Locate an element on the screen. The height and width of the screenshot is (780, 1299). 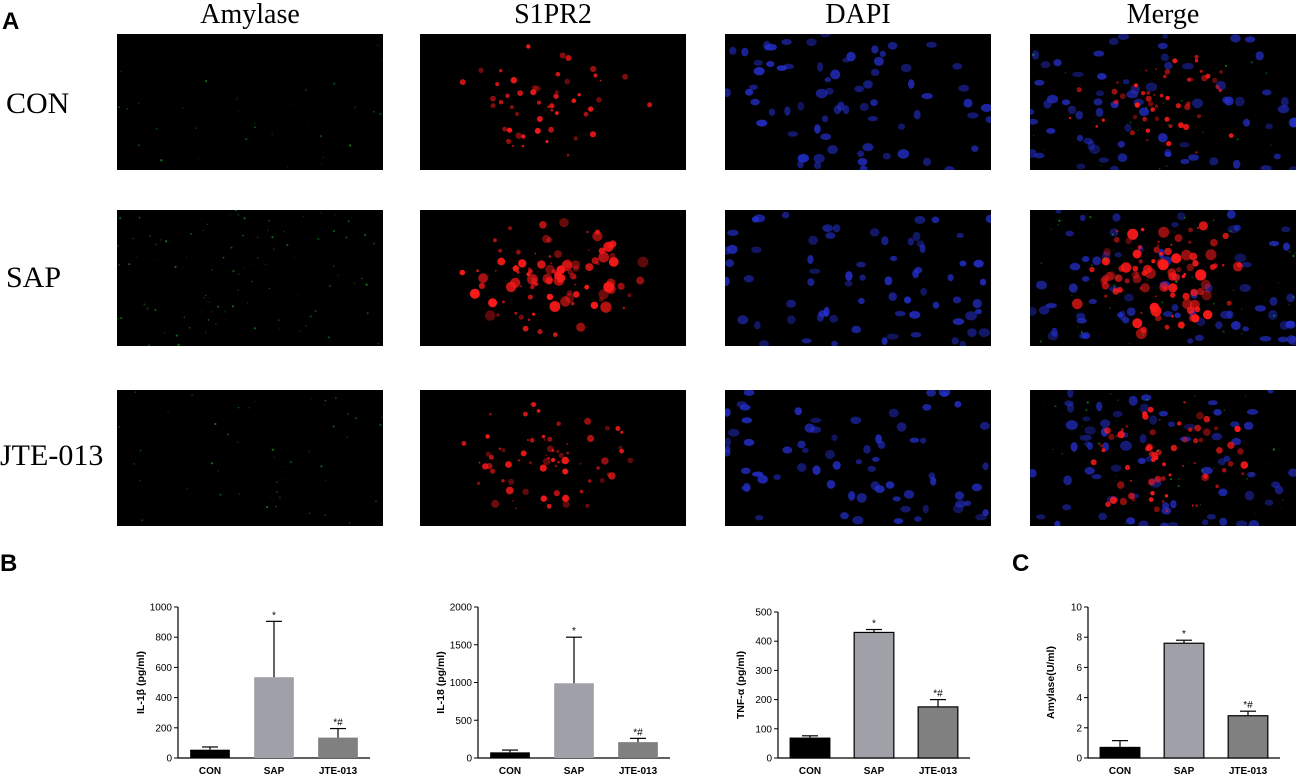
micrograph-jte013-s1pr2 is located at coordinates (553, 458).